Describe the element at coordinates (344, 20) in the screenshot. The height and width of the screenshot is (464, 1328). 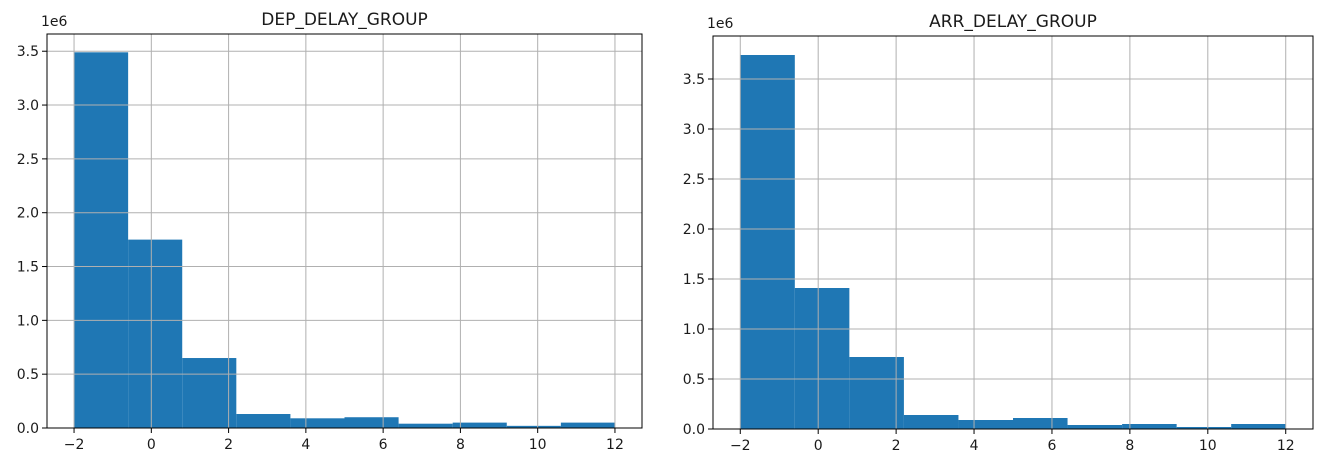
I see `chart-title: DEP_DELAY_GROUP` at that location.